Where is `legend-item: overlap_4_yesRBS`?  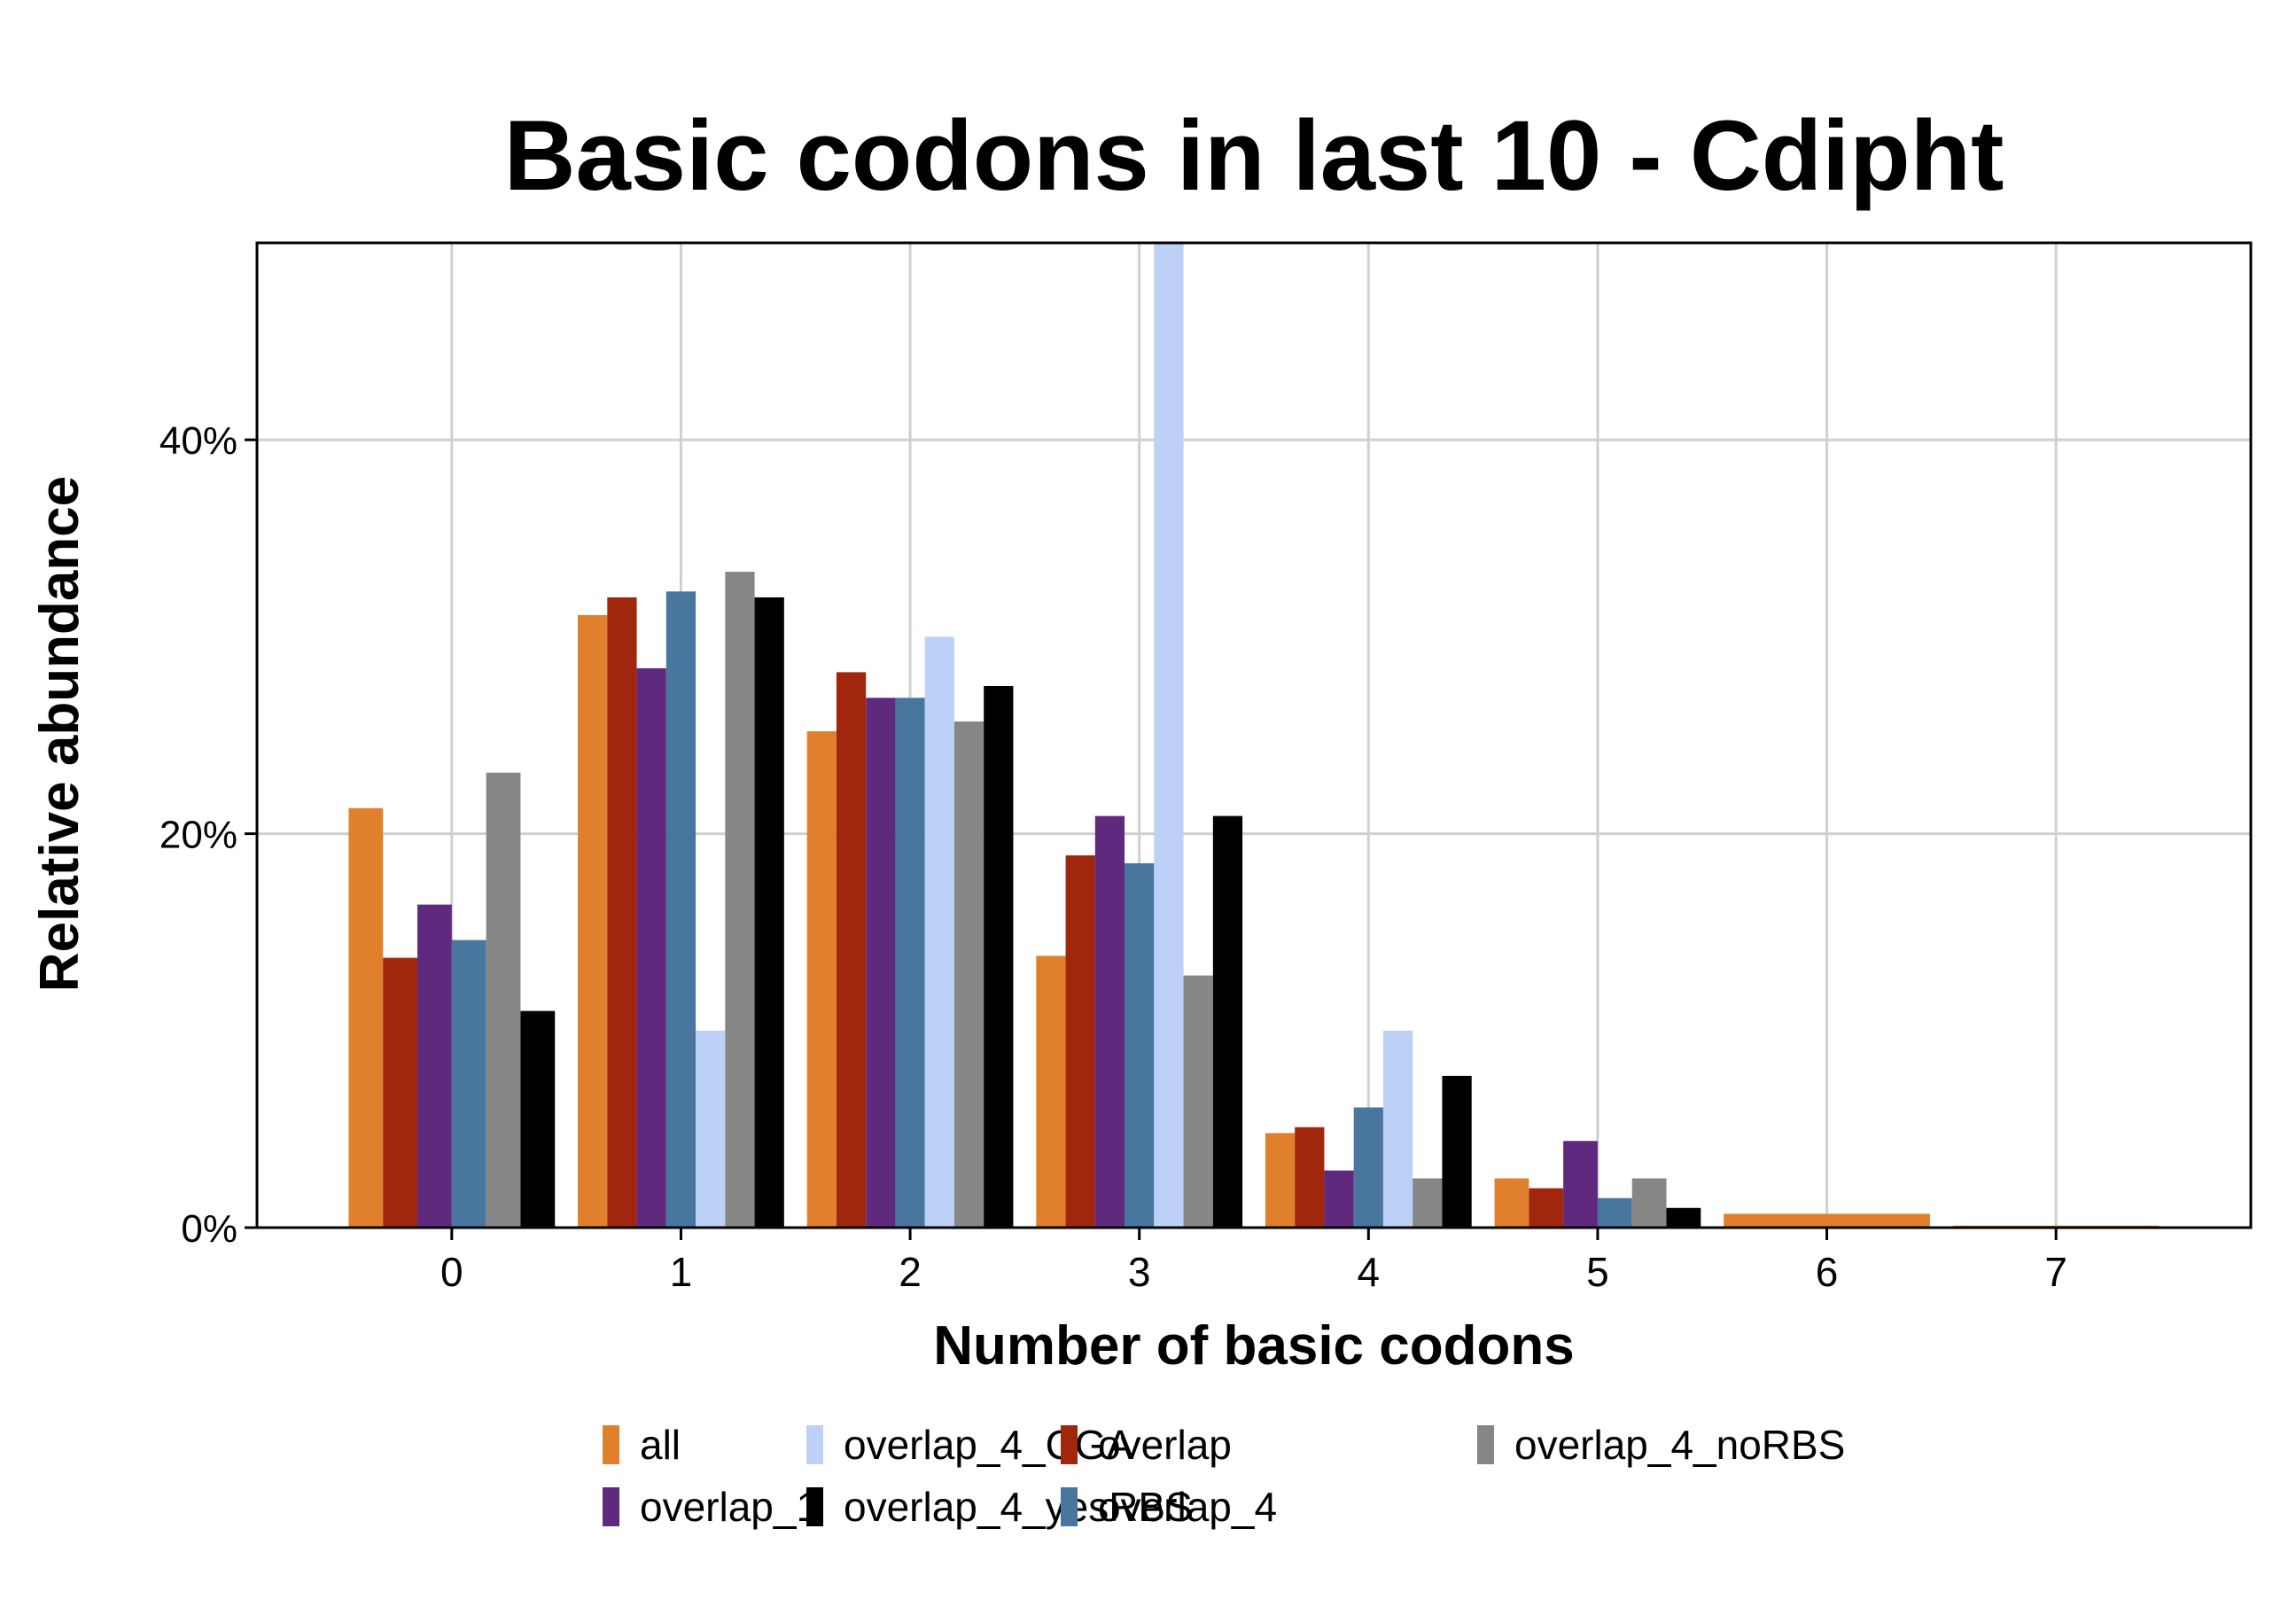 legend-item: overlap_4_yesRBS is located at coordinates (999, 1506).